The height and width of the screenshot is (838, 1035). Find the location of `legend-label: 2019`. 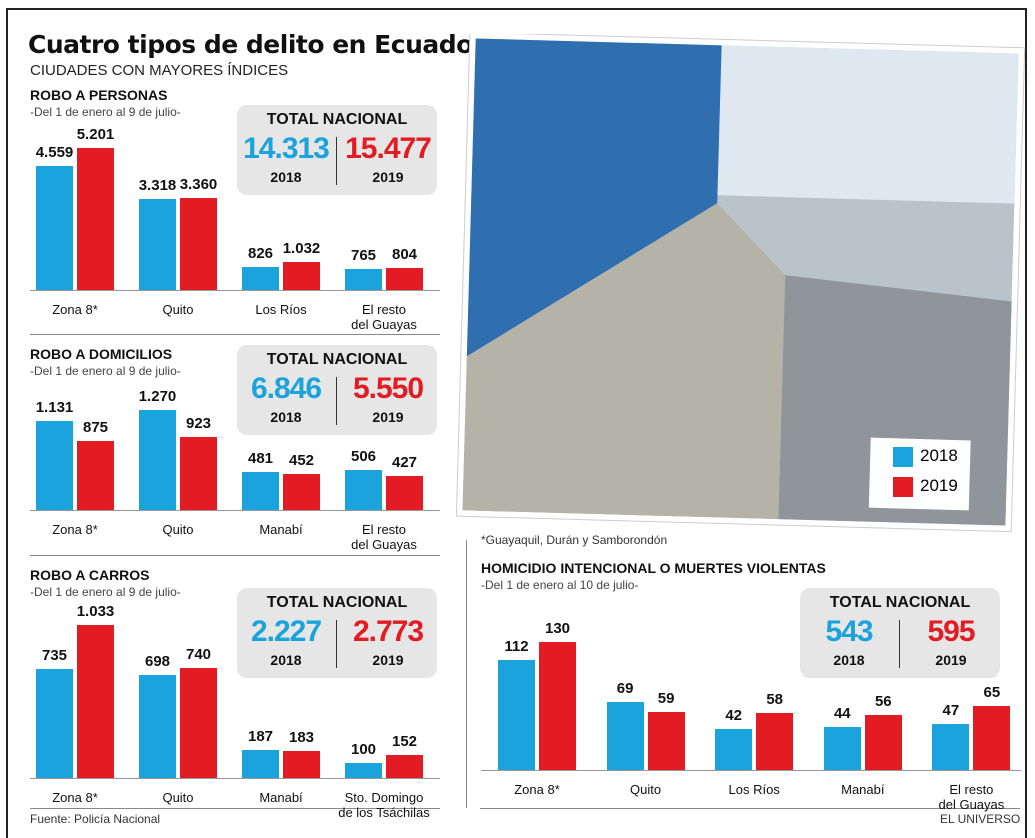

legend-label: 2019 is located at coordinates (939, 485).